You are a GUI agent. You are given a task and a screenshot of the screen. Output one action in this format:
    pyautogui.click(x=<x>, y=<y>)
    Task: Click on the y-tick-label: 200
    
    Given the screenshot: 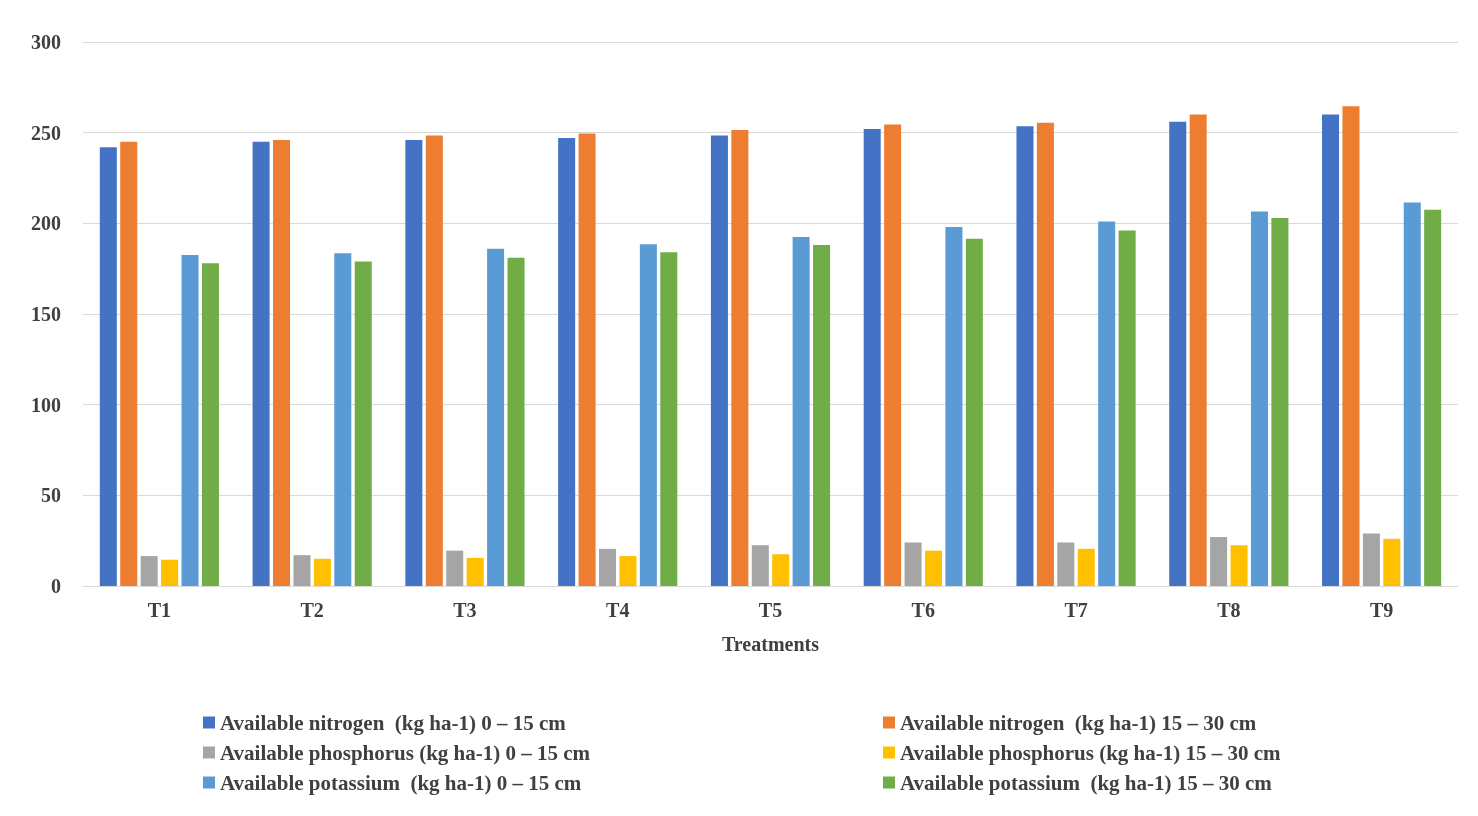 What is the action you would take?
    pyautogui.click(x=46, y=223)
    